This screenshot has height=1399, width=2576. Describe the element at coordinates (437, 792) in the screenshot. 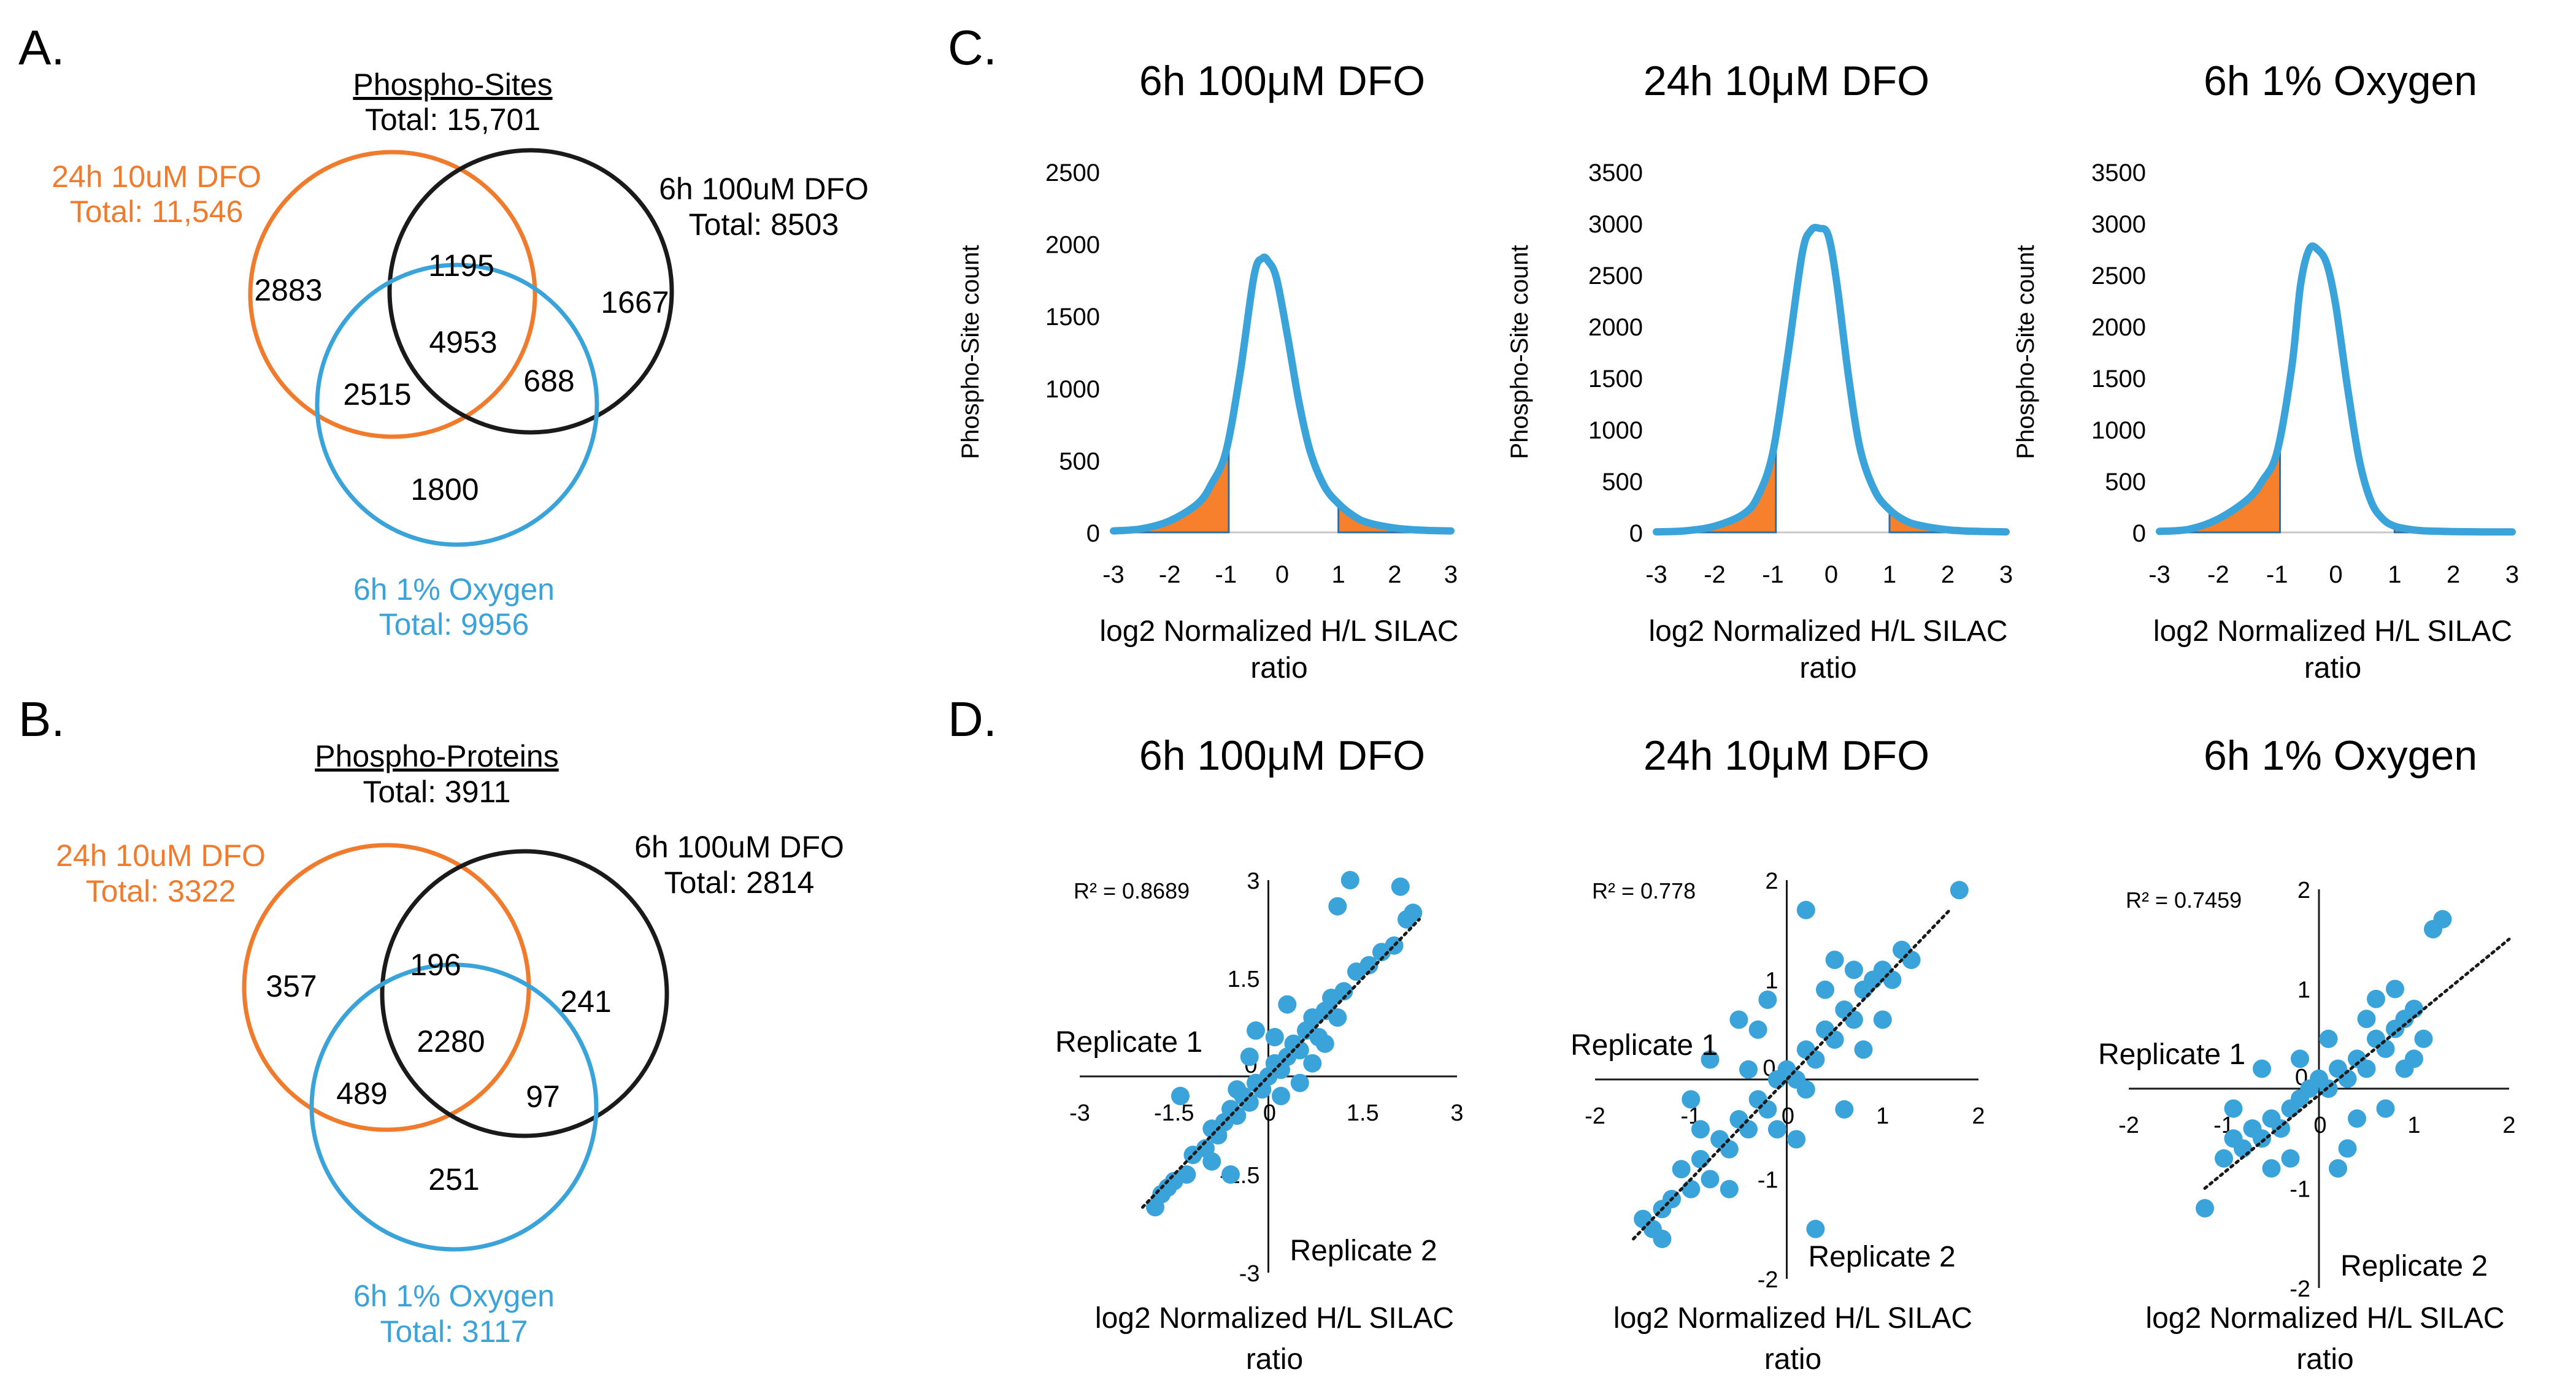

I see `venn-b-total: Total: 3911` at that location.